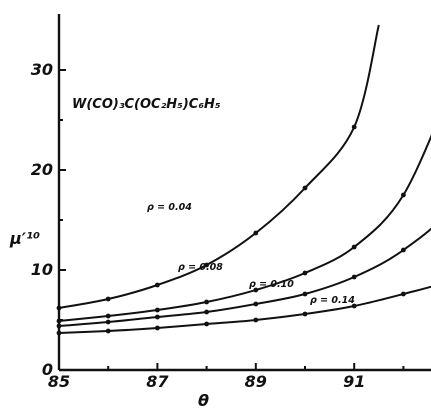 Image resolution: width=431 pixels, height=412 pixels. Describe the element at coordinates (157, 381) in the screenshot. I see `x-tick-label: 87` at that location.